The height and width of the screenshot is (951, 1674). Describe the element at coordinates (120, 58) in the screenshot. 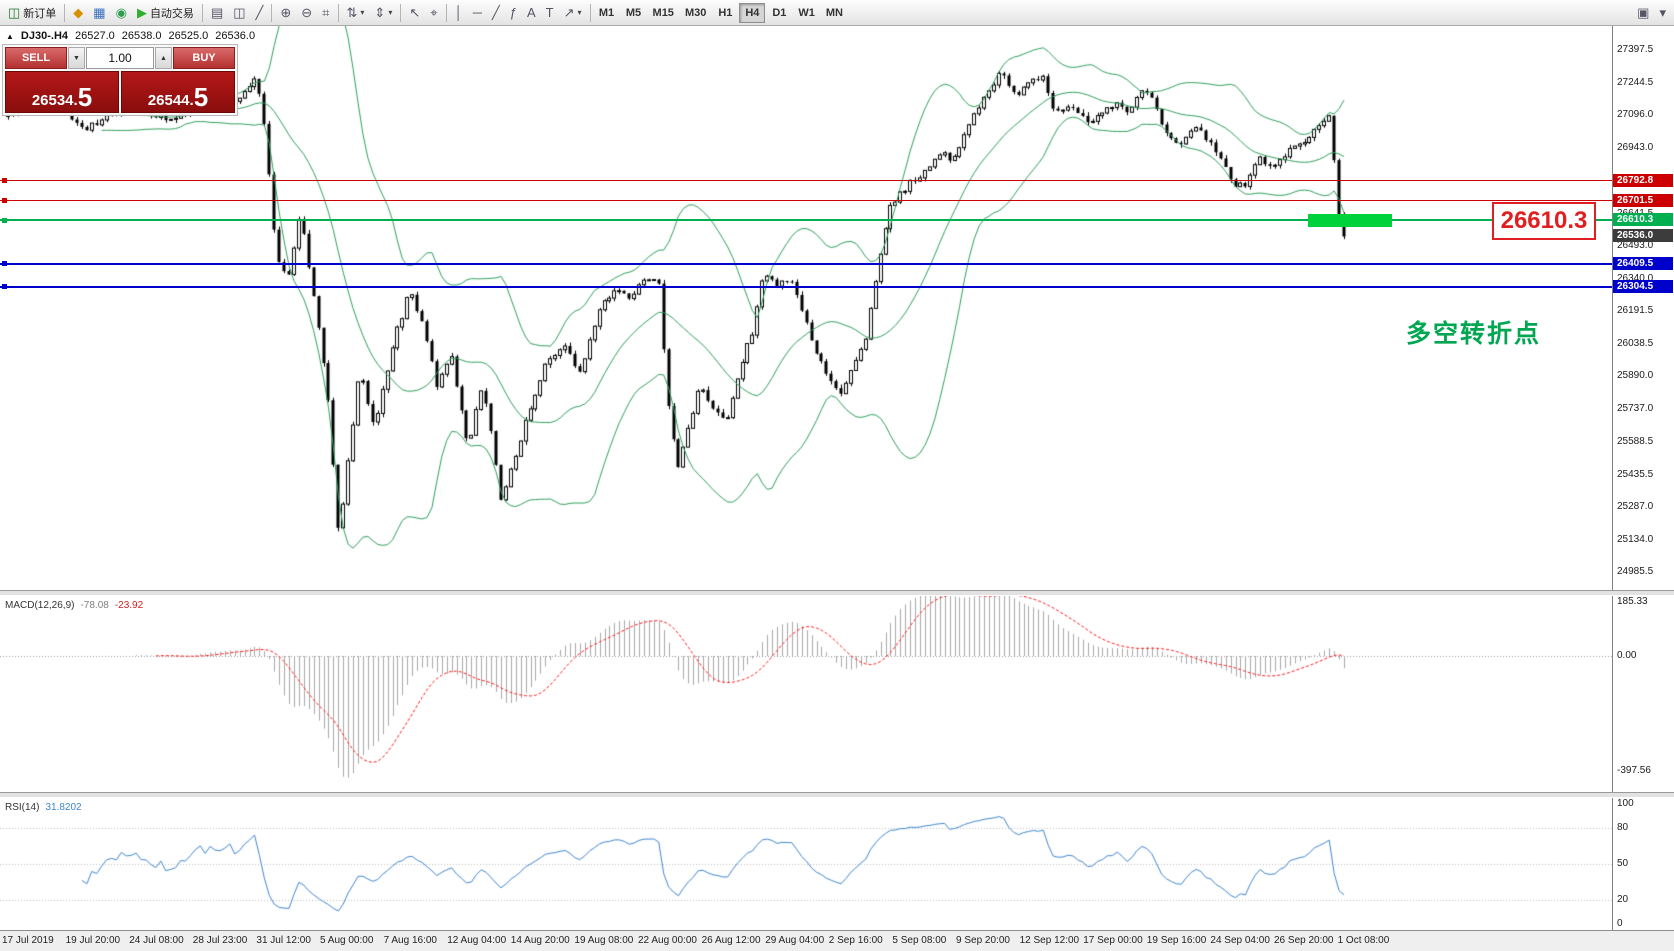

I see `volume-input` at that location.